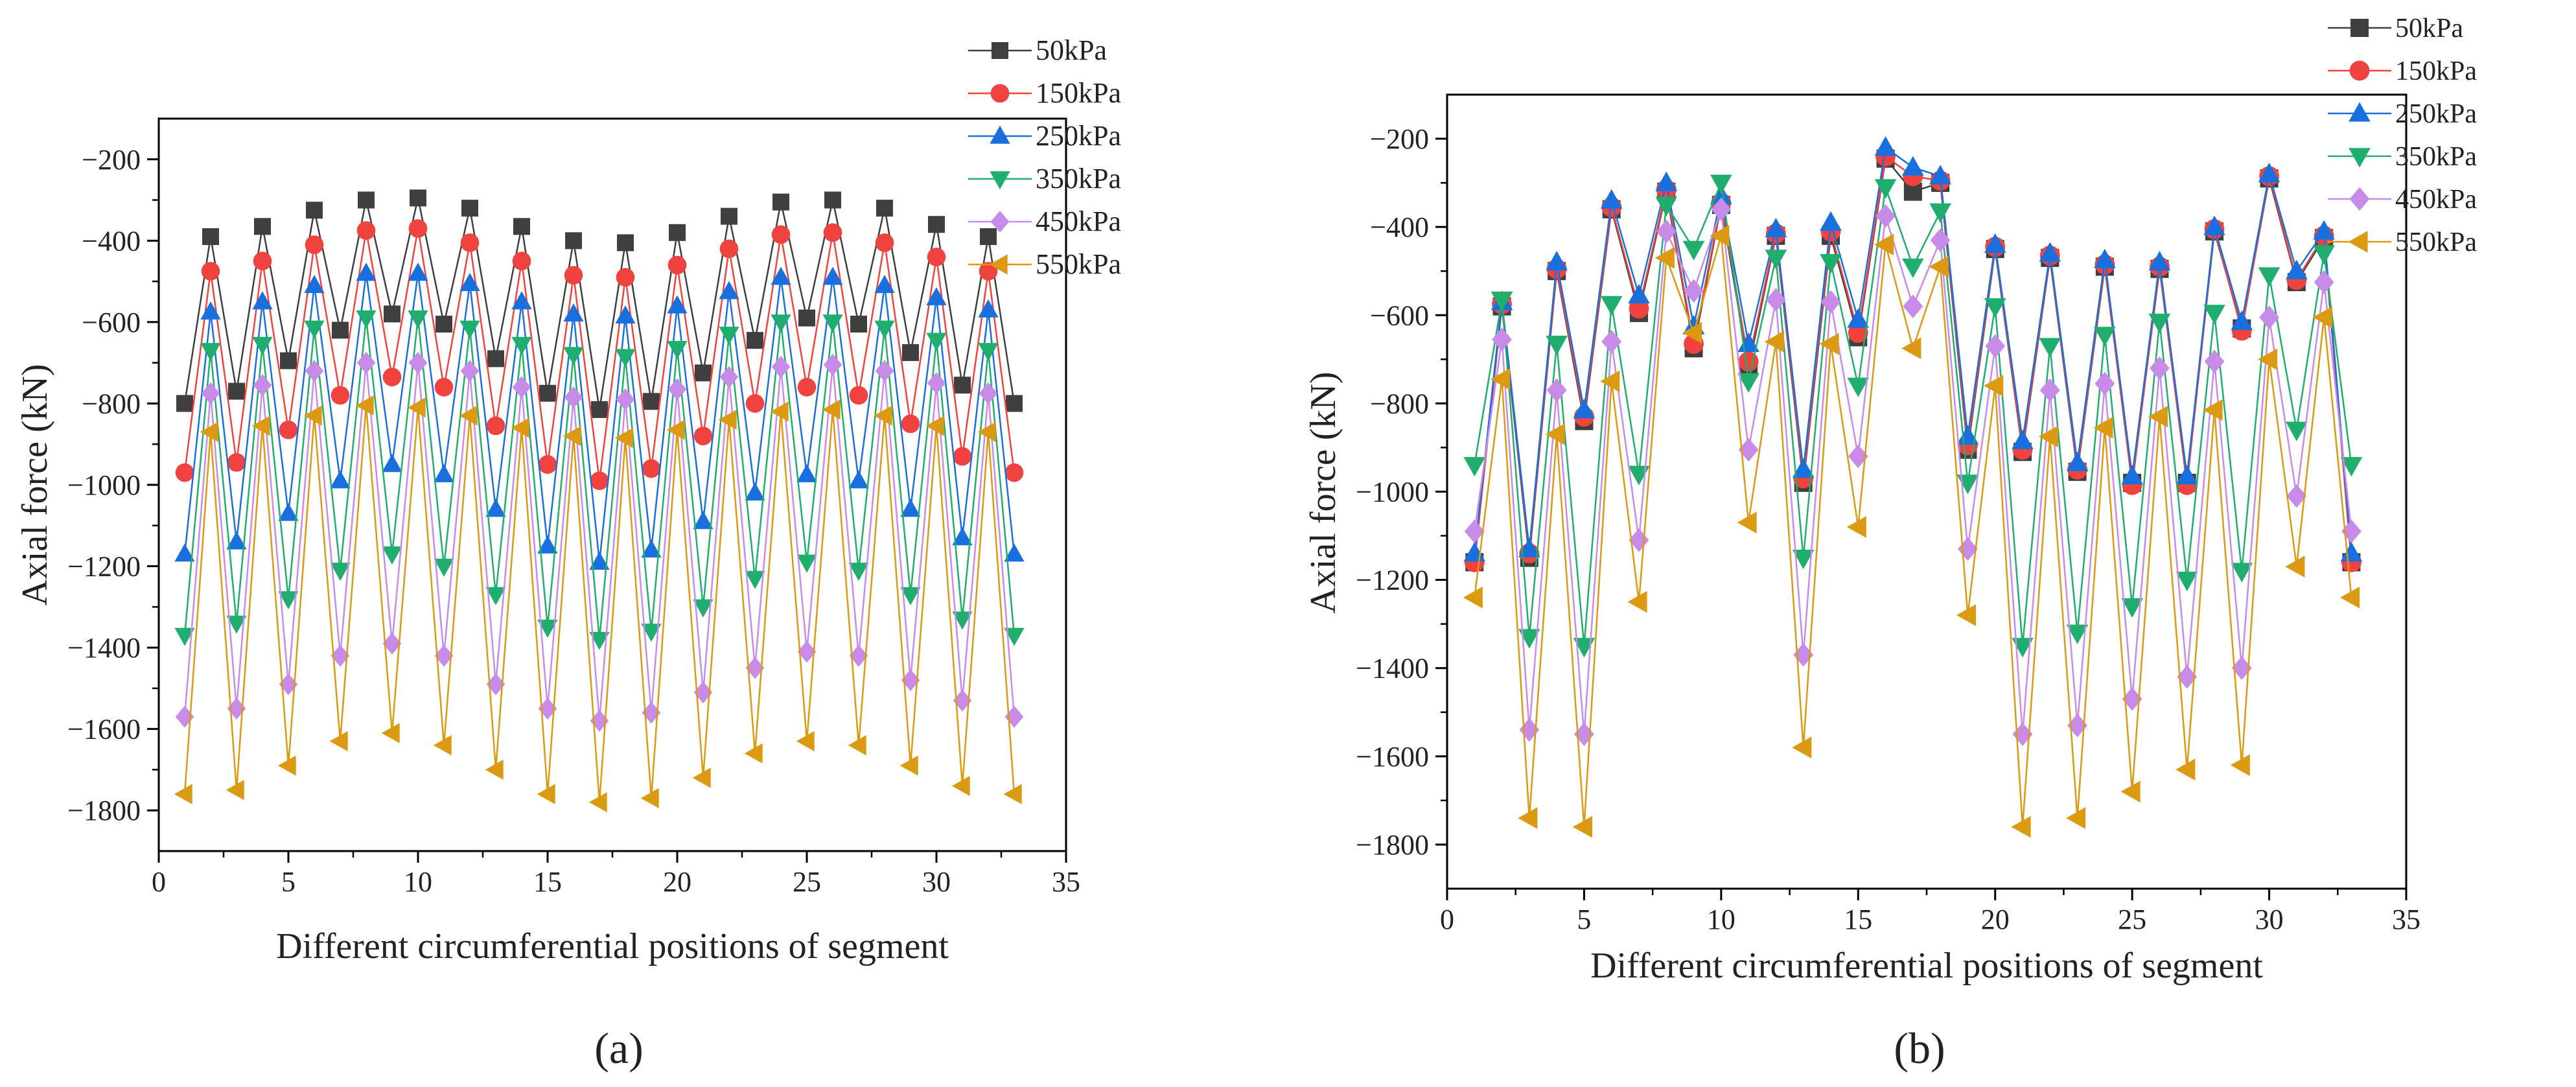 The width and height of the screenshot is (2576, 1087). What do you see at coordinates (1078, 221) in the screenshot?
I see `legend-label: 450kPa` at bounding box center [1078, 221].